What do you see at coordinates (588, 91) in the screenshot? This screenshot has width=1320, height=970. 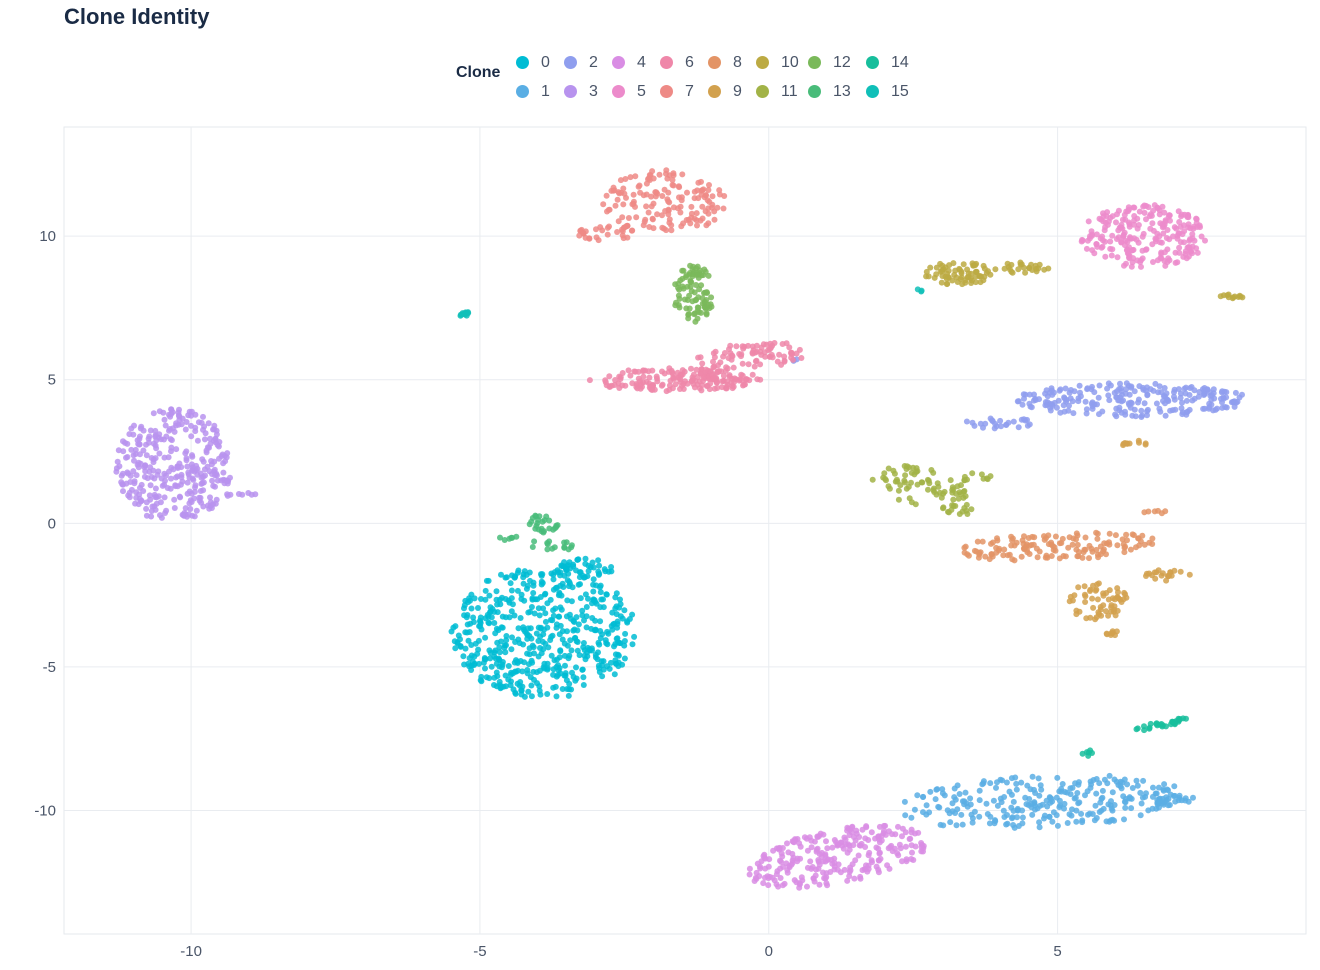 I see `legend-item-3: 3` at bounding box center [588, 91].